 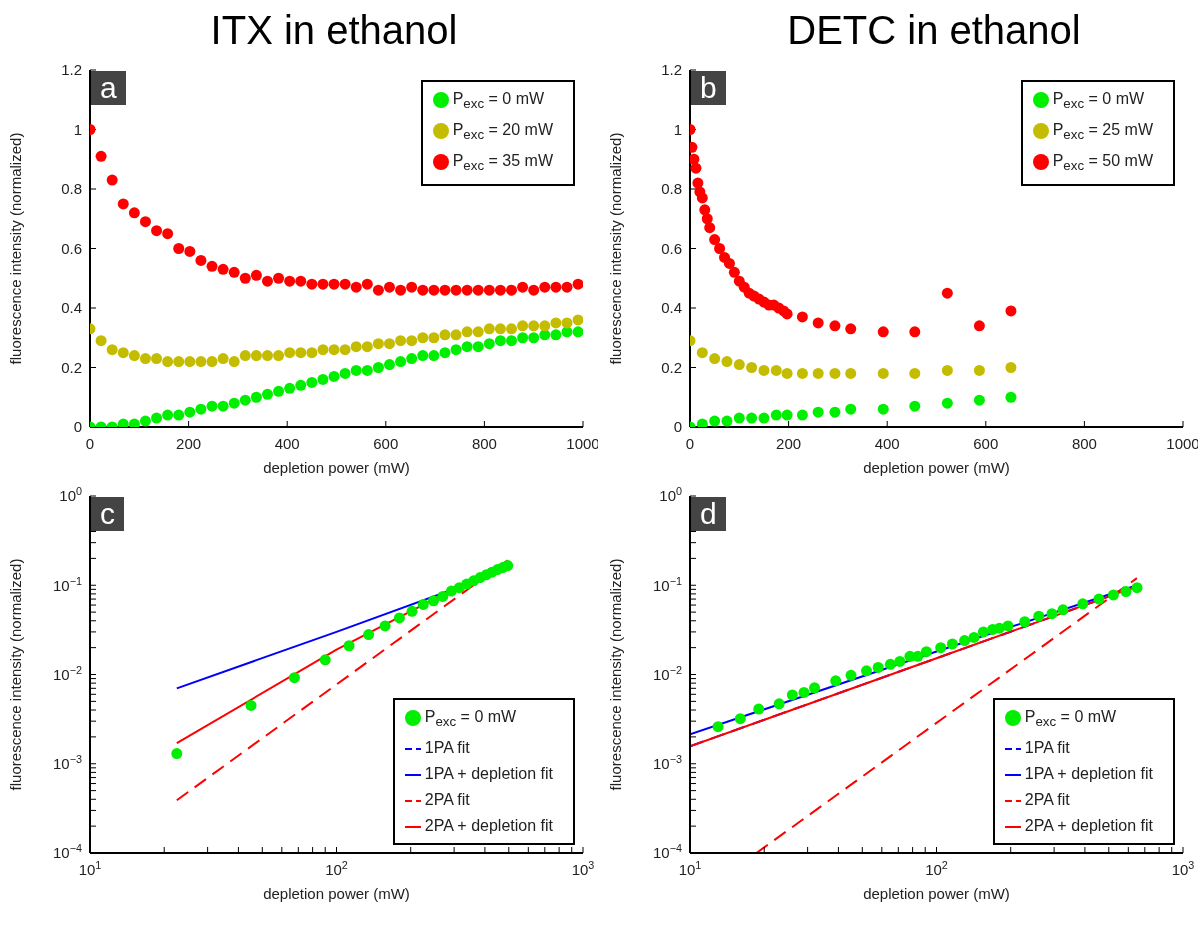 What do you see at coordinates (934, 30) in the screenshot?
I see `chart-title: DETC in ethanol` at bounding box center [934, 30].